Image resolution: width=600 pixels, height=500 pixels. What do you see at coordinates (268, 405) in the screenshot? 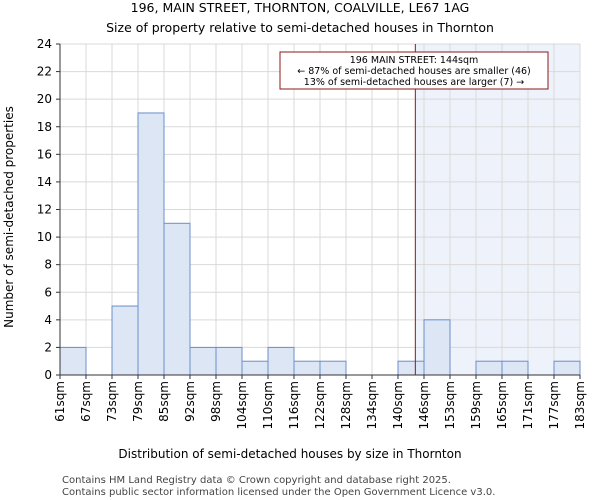
I see `x-tick-label: 110sqm` at bounding box center [268, 405].